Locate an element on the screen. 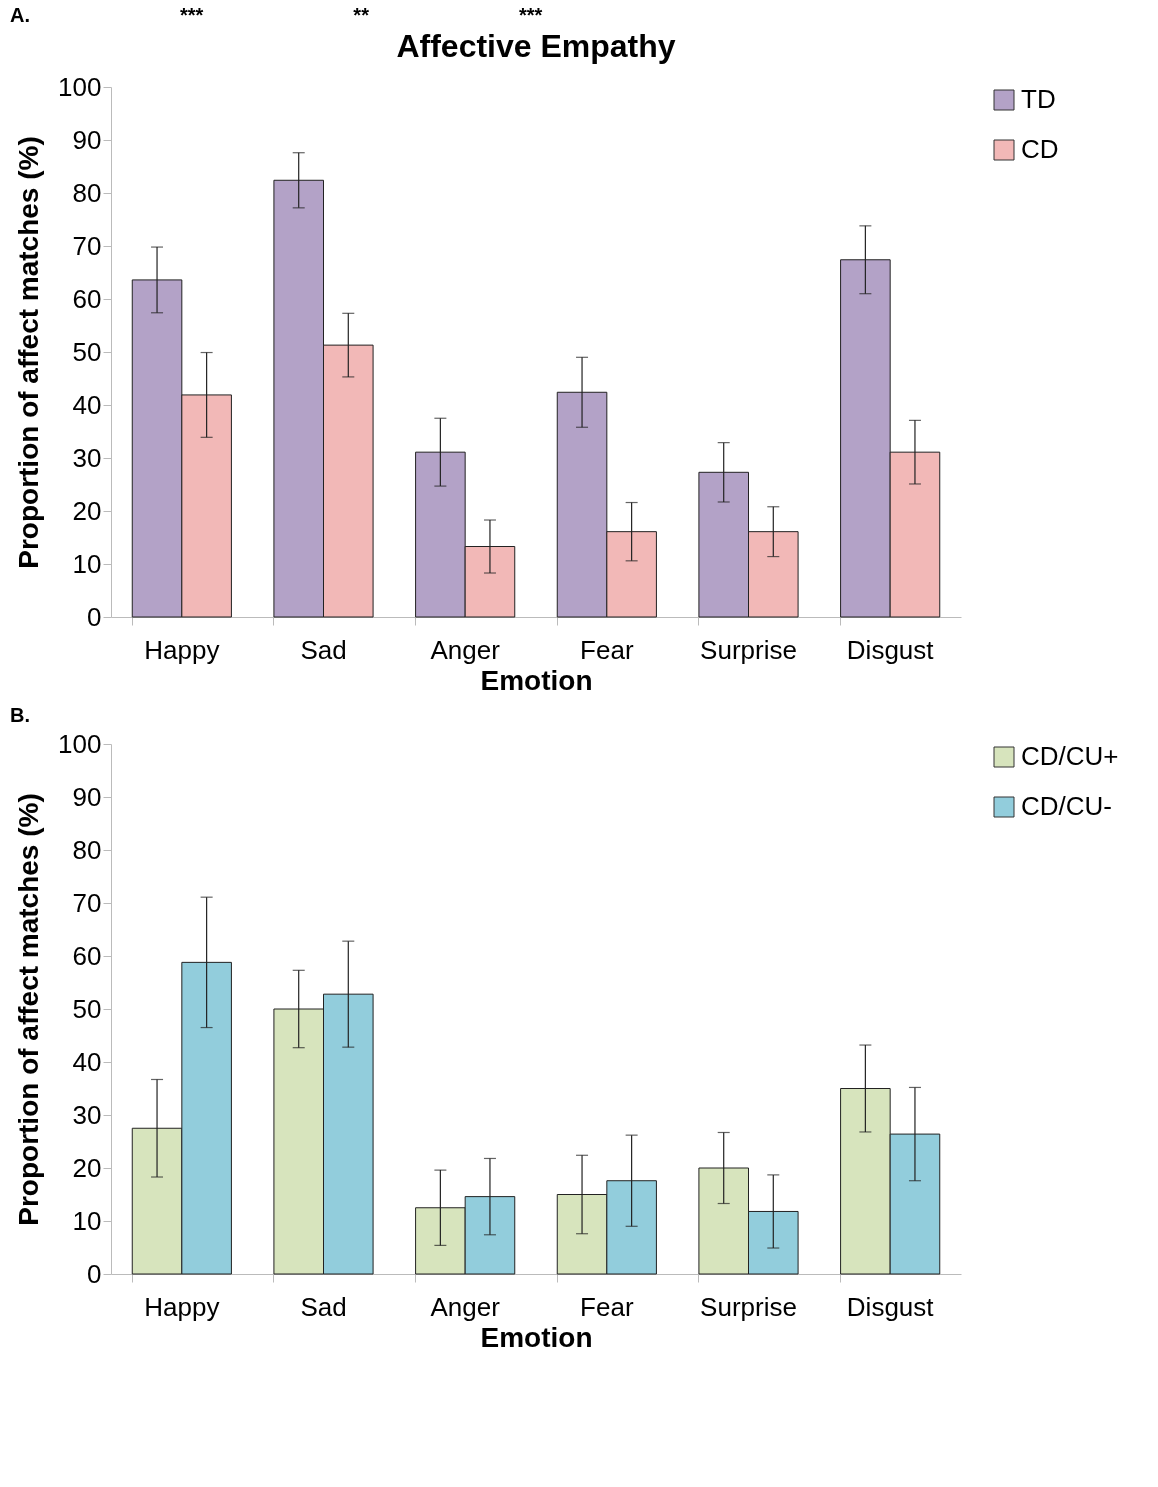 Image resolution: width=1158 pixels, height=1487 pixels. legend-label: CD/CU- is located at coordinates (1066, 806).